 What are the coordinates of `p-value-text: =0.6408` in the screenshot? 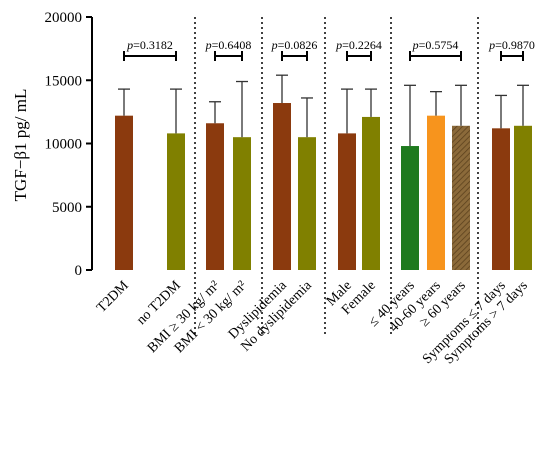 It's located at (232, 45).